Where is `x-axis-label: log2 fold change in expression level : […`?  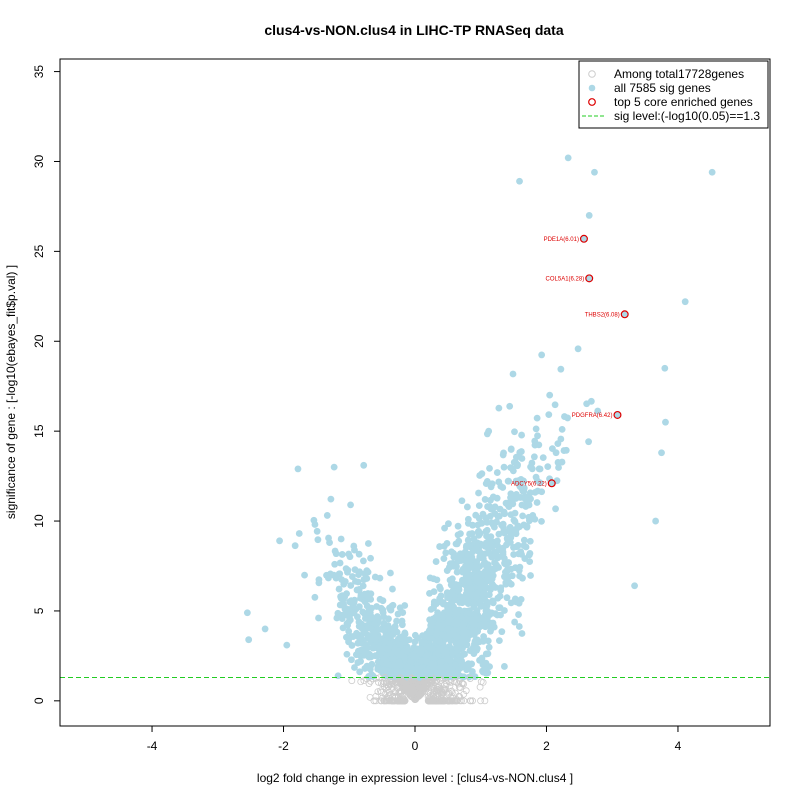 x-axis-label: log2 fold change in expression level : [… is located at coordinates (415, 778).